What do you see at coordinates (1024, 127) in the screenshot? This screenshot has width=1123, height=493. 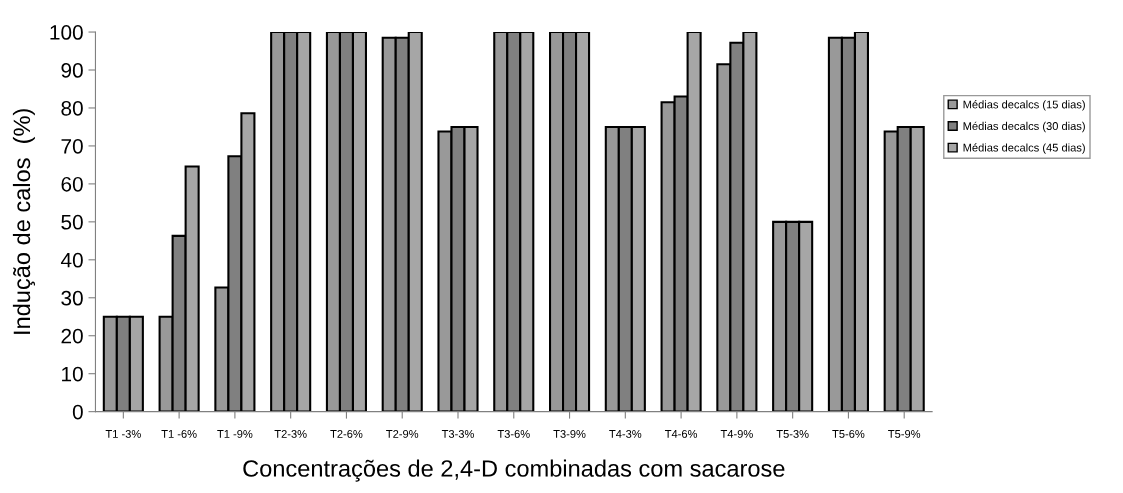 I see `legend-label: Médias decalcs (30 dias)` at bounding box center [1024, 127].